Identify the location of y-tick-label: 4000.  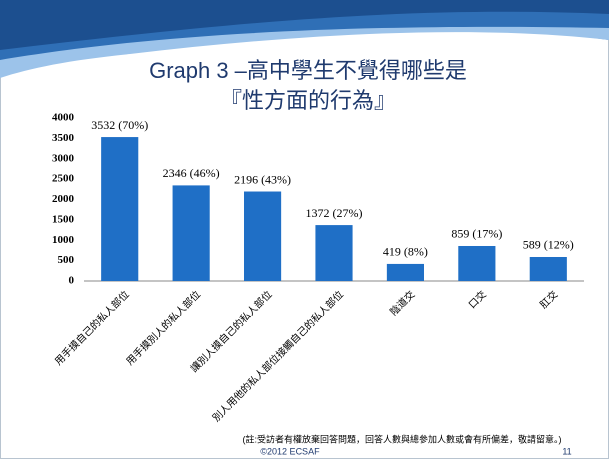
(63, 118).